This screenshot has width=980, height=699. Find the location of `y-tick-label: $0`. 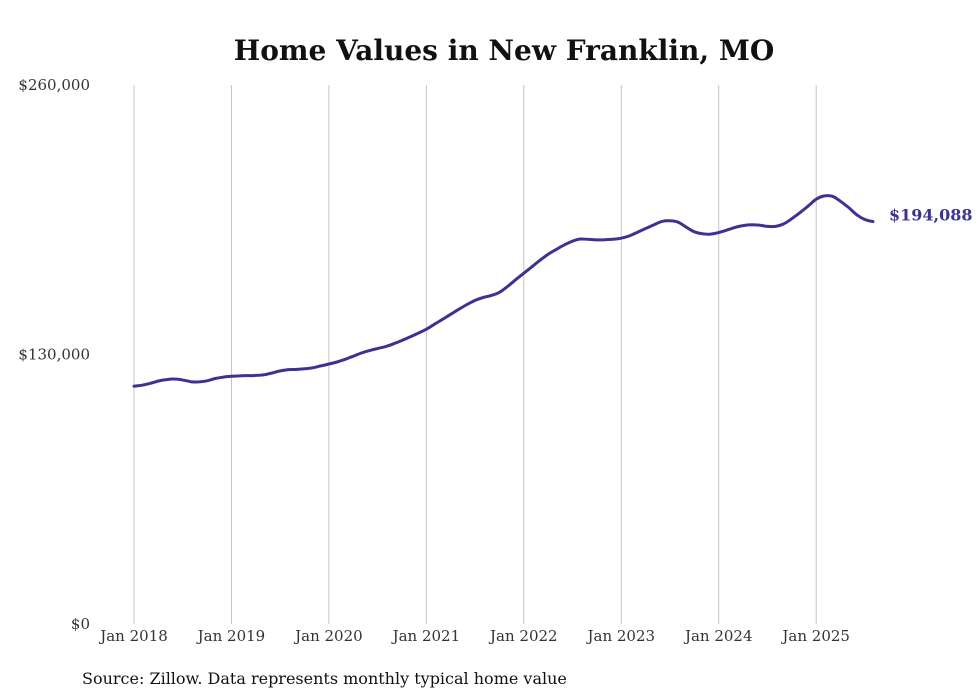

y-tick-label: $0 is located at coordinates (80, 624).